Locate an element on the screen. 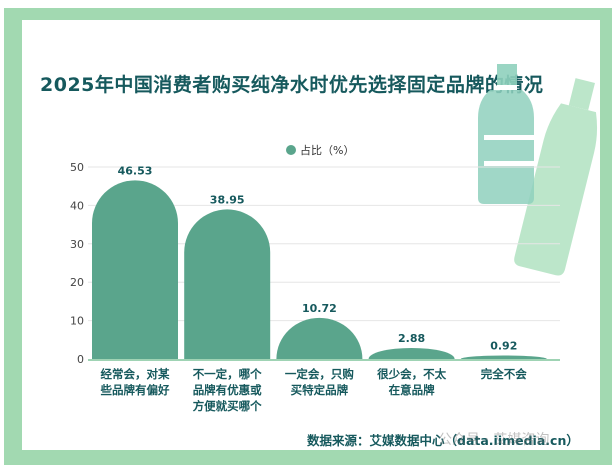 The height and width of the screenshot is (476, 616). x-tick-label: 些品牌有偏好 is located at coordinates (135, 390).